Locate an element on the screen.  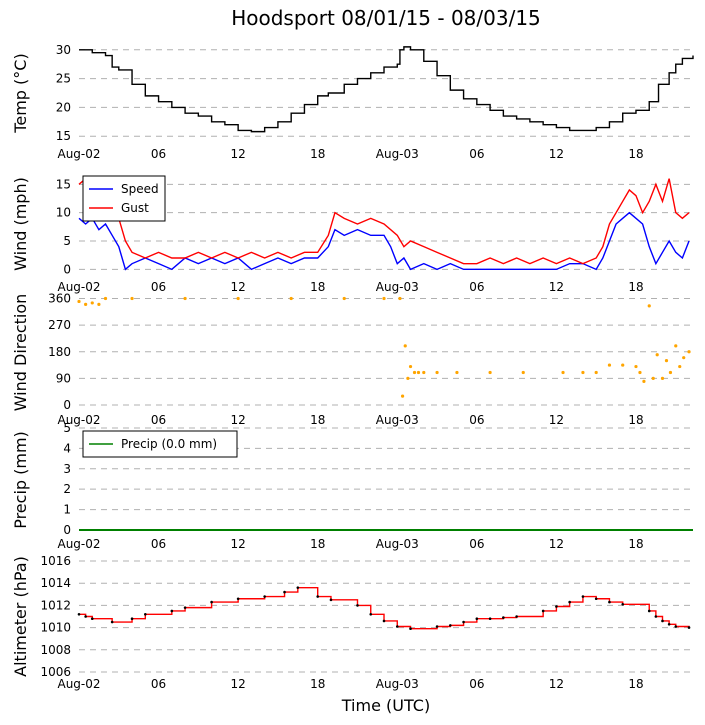
series-gust-line is located at coordinates (384, 221).